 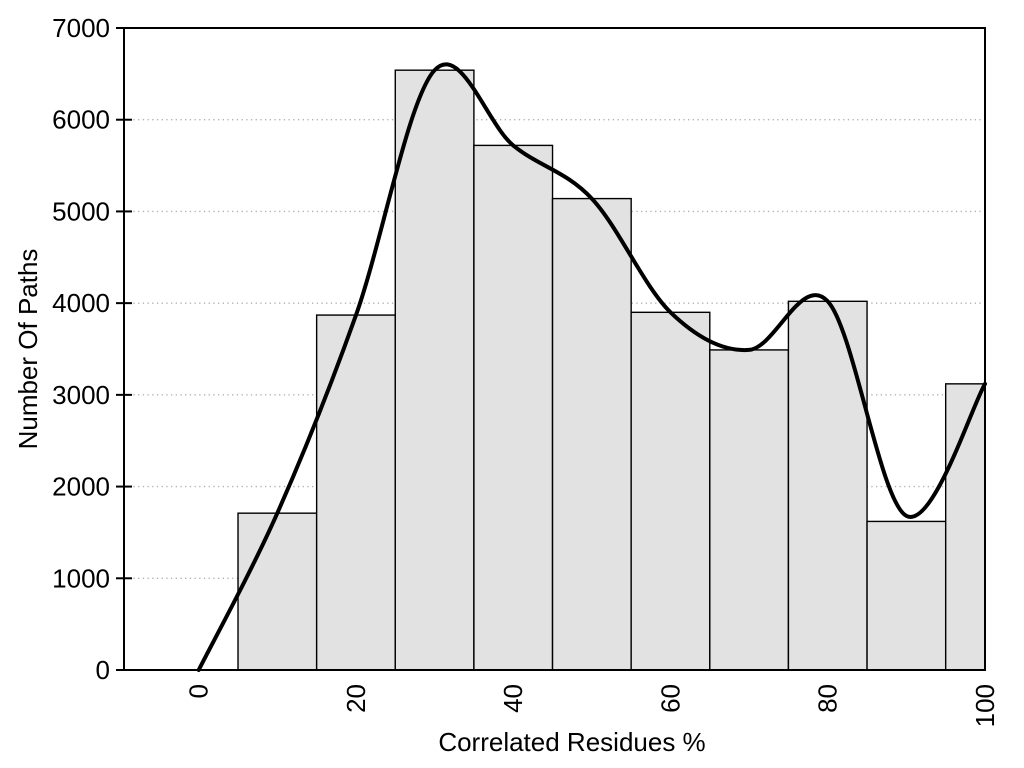 I want to click on y-tick-label: 1000, so click(x=81, y=578).